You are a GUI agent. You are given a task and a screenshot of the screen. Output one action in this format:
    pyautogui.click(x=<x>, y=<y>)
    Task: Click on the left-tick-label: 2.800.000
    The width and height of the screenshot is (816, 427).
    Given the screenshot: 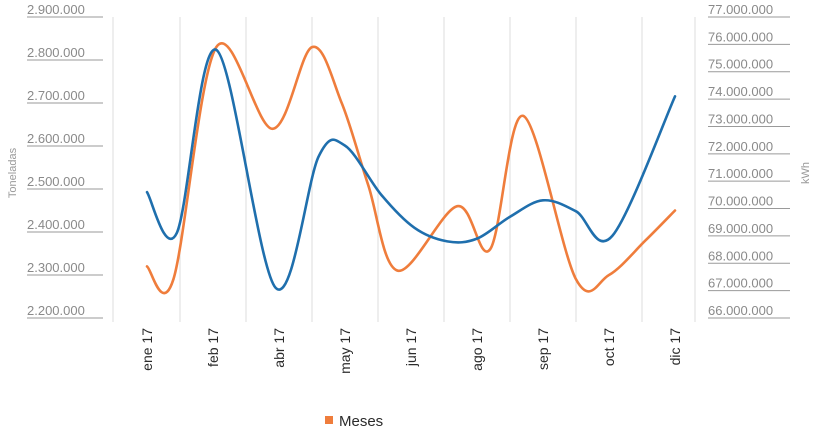 What is the action you would take?
    pyautogui.click(x=56, y=52)
    